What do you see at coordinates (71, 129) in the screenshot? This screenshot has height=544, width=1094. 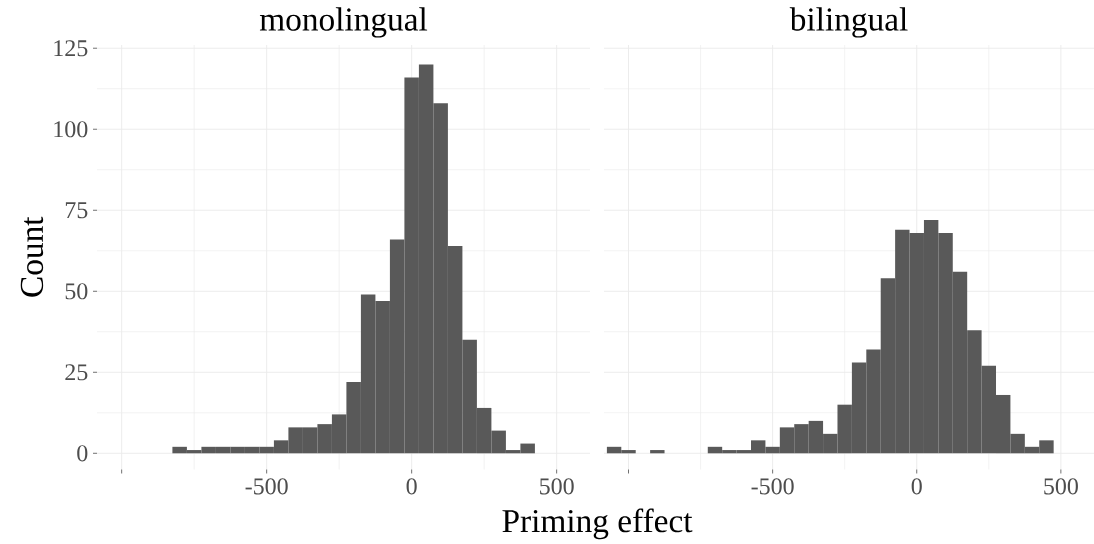 I see `y-tick-label: 100` at bounding box center [71, 129].